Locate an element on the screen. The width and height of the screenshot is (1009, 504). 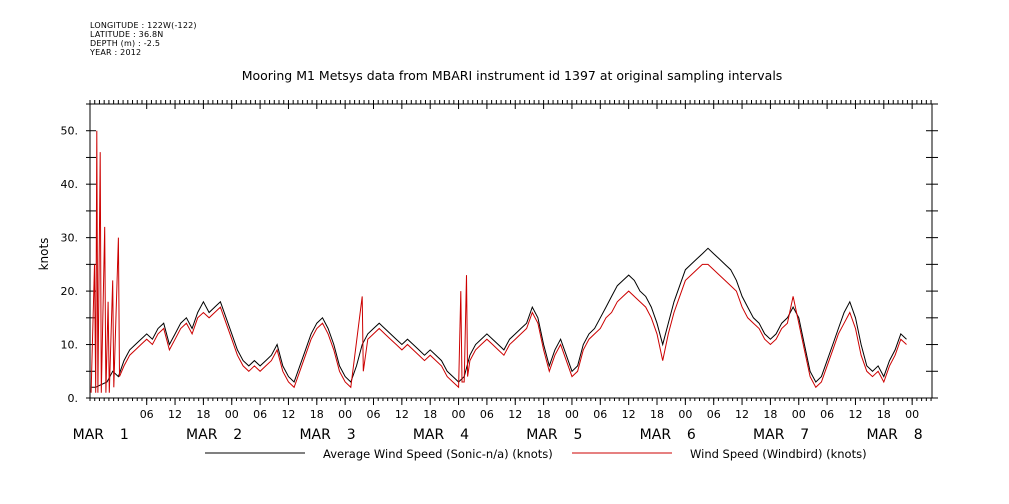
y-tick-label: 40. is located at coordinates (70, 184).